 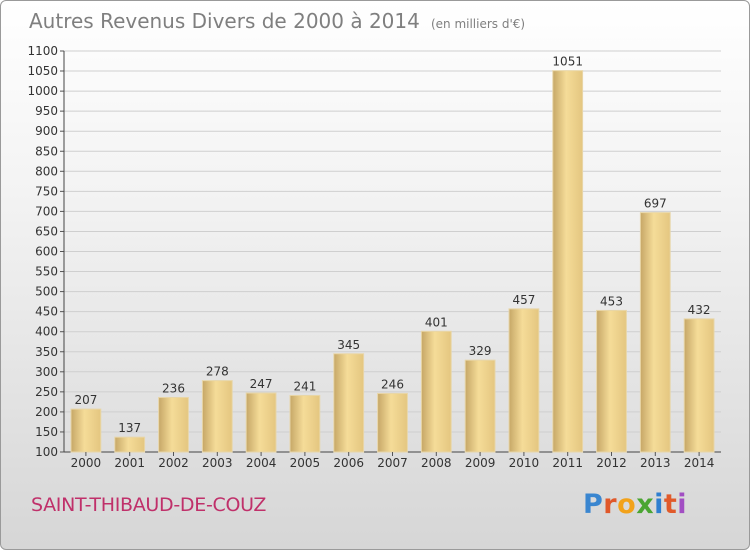 I want to click on x-tick-label-2014: 2014, so click(x=699, y=463).